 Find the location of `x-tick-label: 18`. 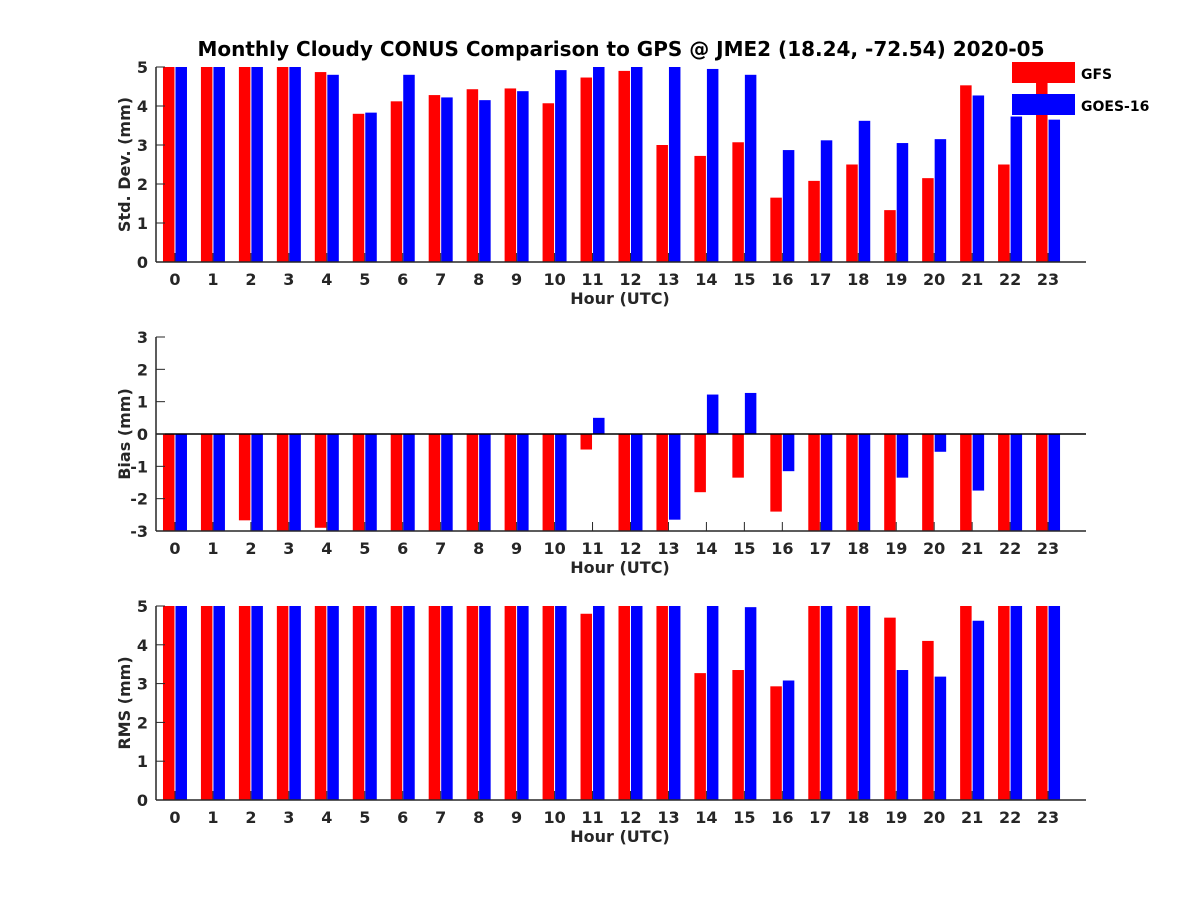

x-tick-label: 18 is located at coordinates (858, 548).